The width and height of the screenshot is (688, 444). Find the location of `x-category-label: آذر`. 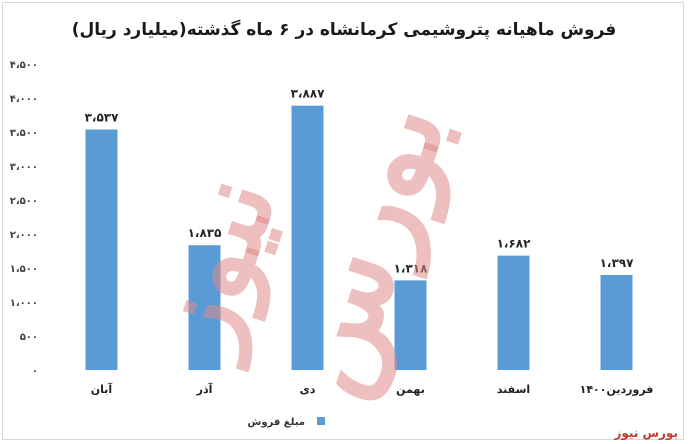

x-category-label: آذر is located at coordinates (204, 389).